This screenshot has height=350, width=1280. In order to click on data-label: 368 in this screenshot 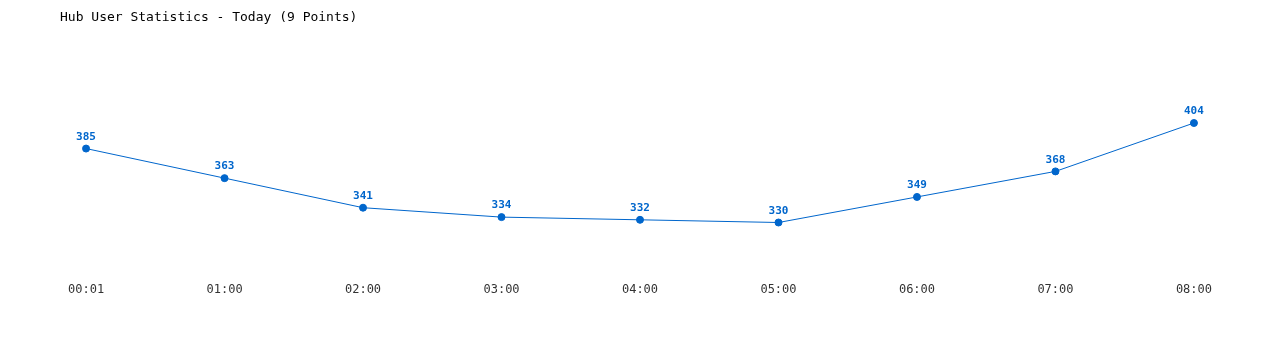, I will do `click(1055, 159)`.